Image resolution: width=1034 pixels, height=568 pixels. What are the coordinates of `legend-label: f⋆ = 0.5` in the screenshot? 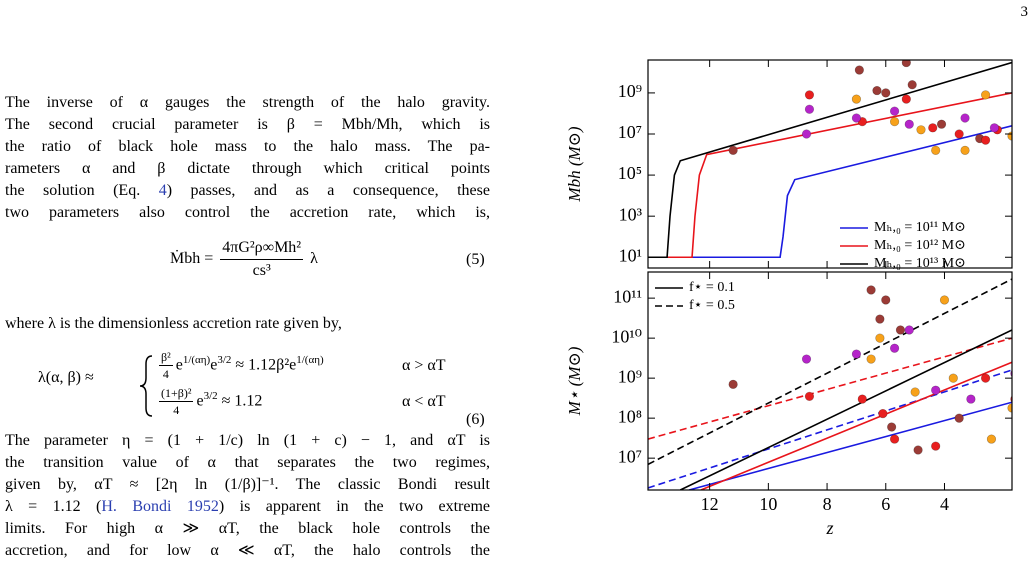 It's located at (712, 305).